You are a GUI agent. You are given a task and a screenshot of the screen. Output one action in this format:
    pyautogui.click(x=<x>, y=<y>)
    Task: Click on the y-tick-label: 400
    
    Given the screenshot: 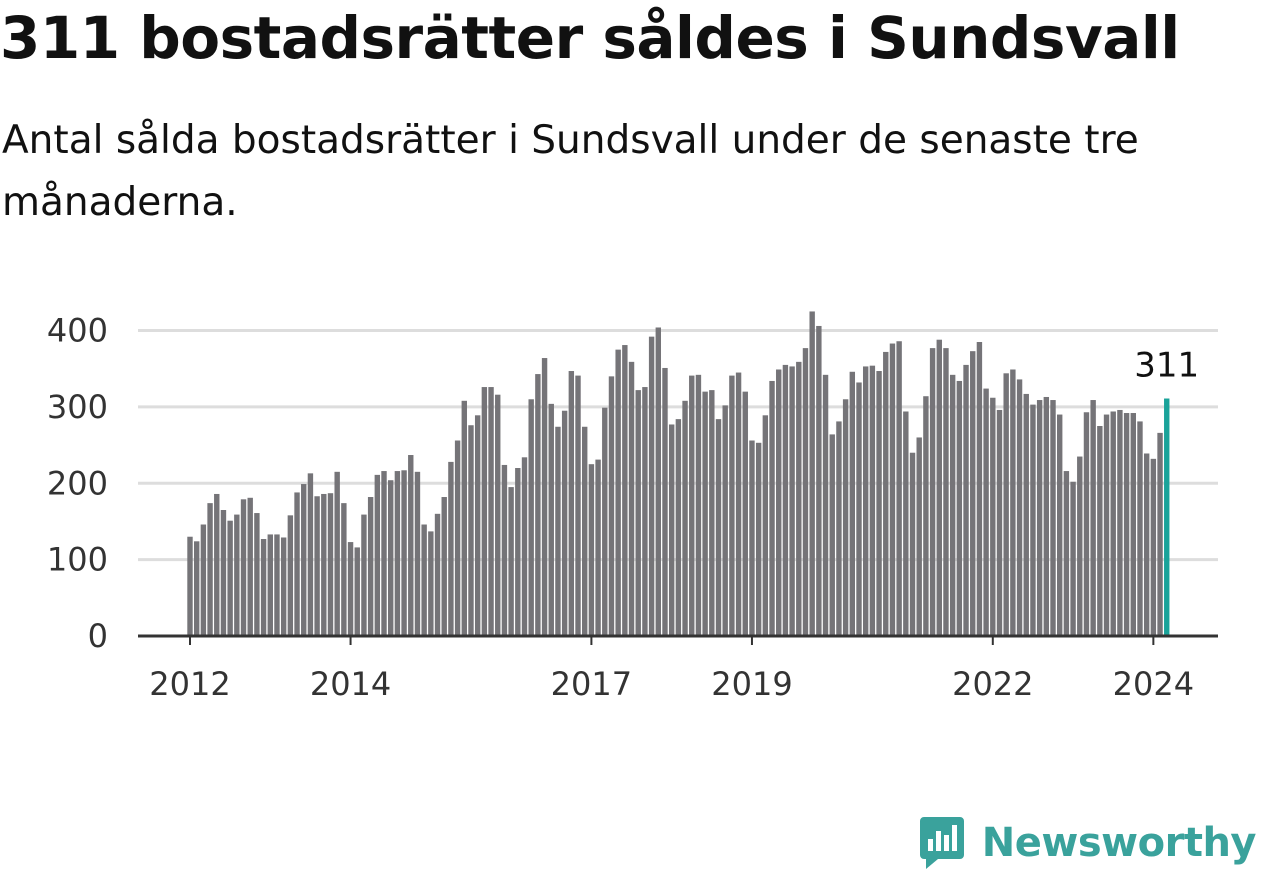 What is the action you would take?
    pyautogui.click(x=77, y=331)
    